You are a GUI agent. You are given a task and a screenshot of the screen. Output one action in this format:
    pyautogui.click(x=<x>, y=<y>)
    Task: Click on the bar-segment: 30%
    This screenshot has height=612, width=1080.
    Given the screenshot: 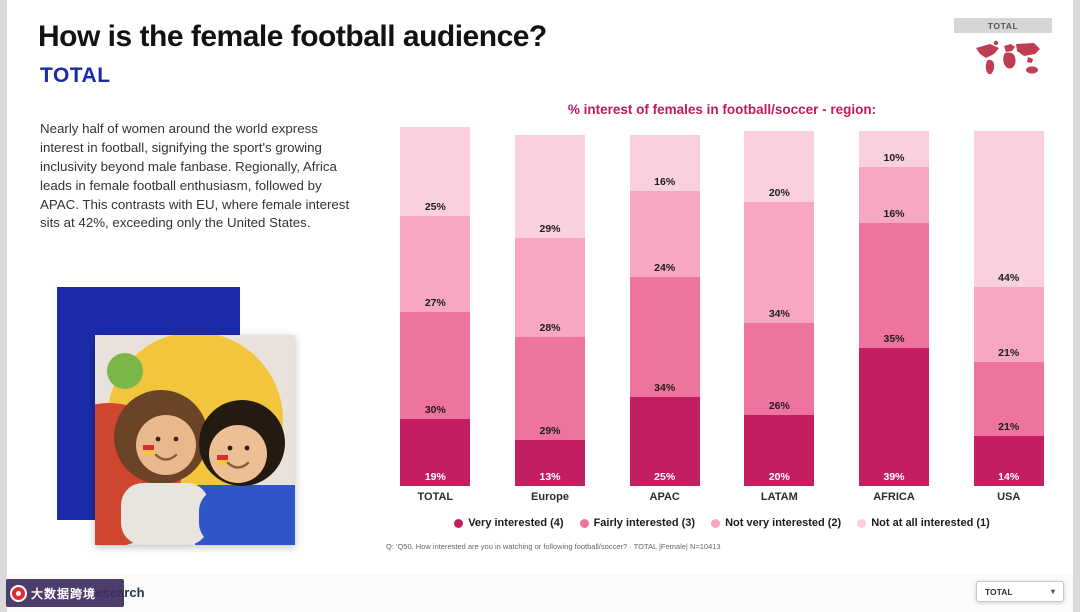 What is the action you would take?
    pyautogui.click(x=435, y=365)
    